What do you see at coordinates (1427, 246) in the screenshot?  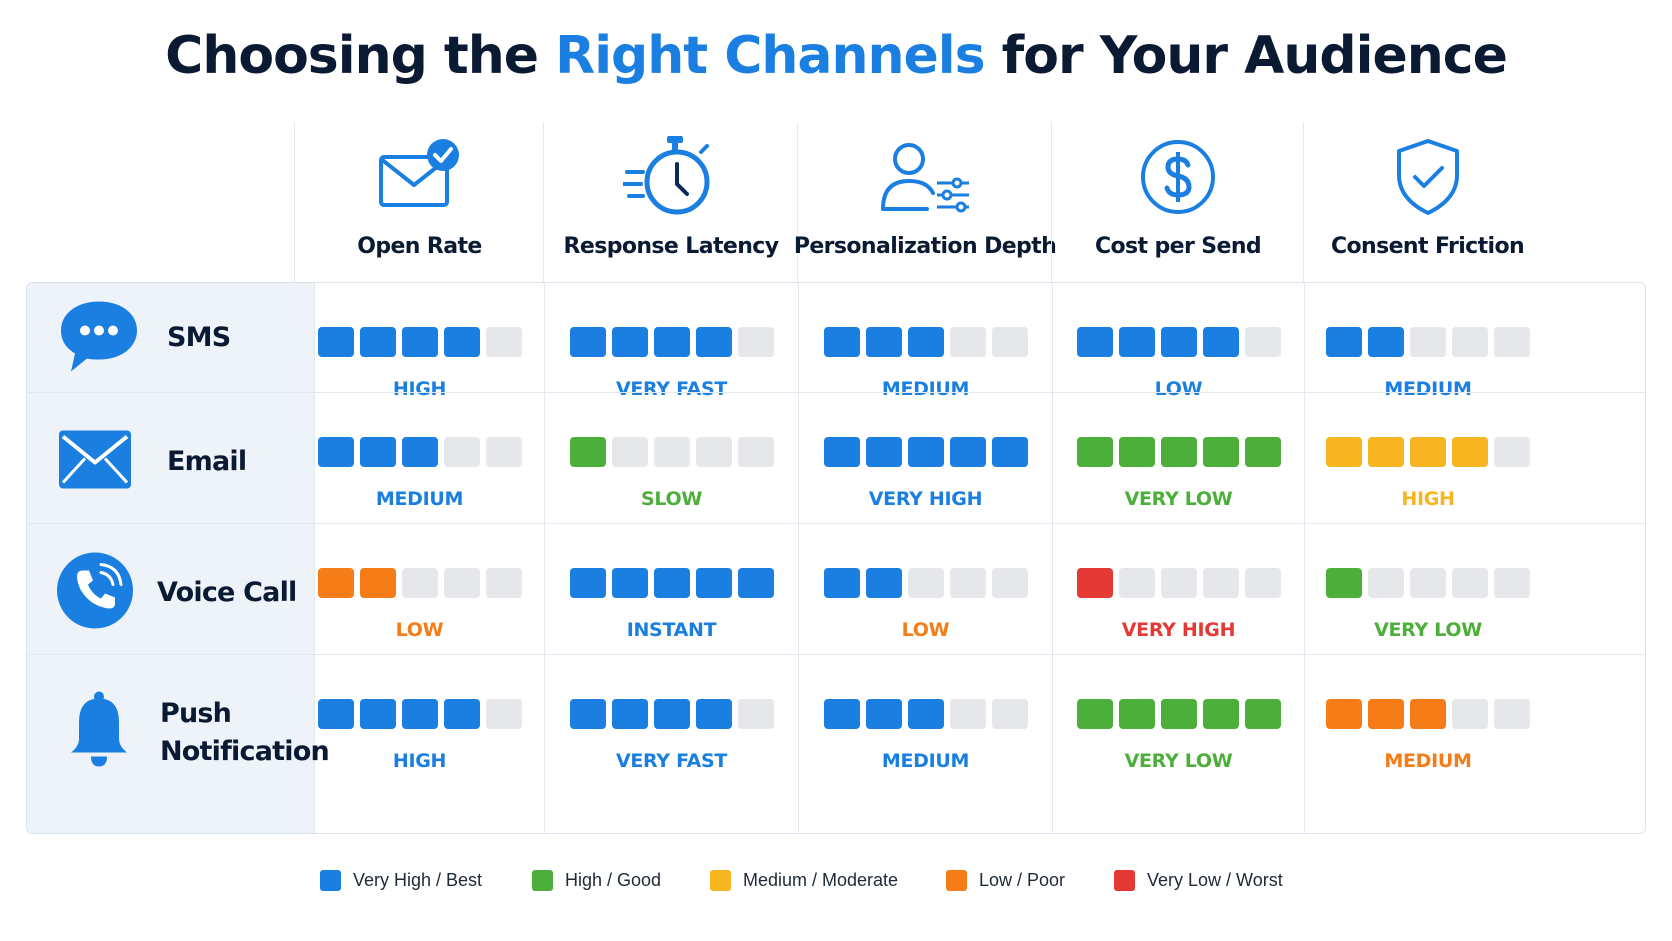 I see `column-label: Consent Friction` at bounding box center [1427, 246].